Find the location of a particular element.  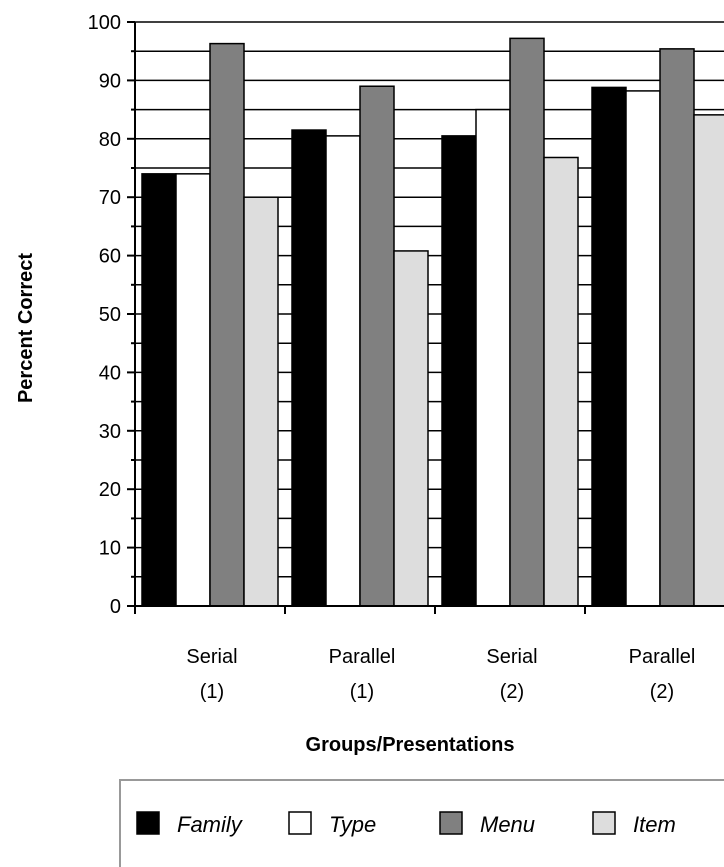

y-tick-label: 10 is located at coordinates (110, 549).